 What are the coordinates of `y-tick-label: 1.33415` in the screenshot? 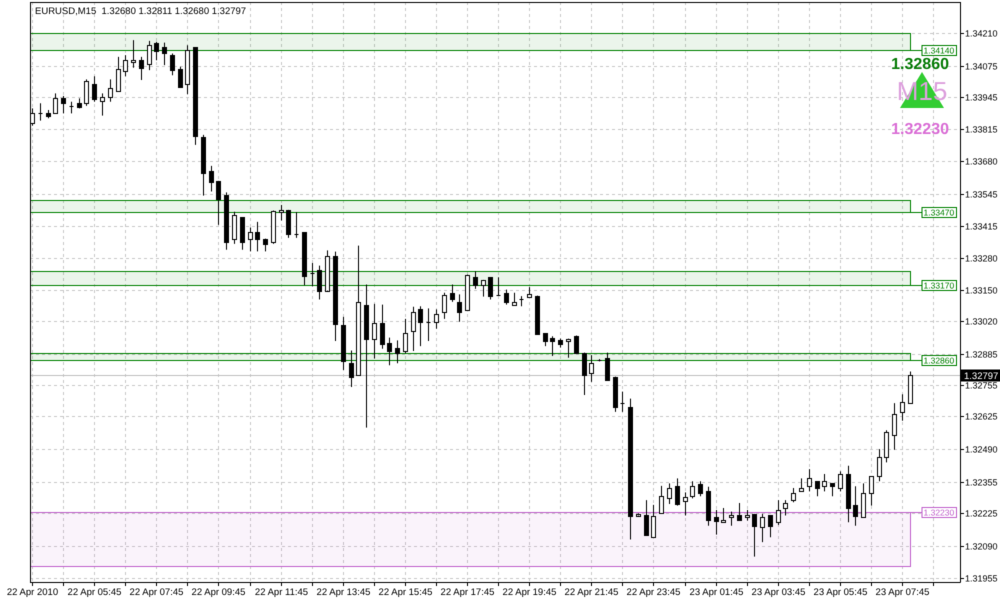 It's located at (981, 227).